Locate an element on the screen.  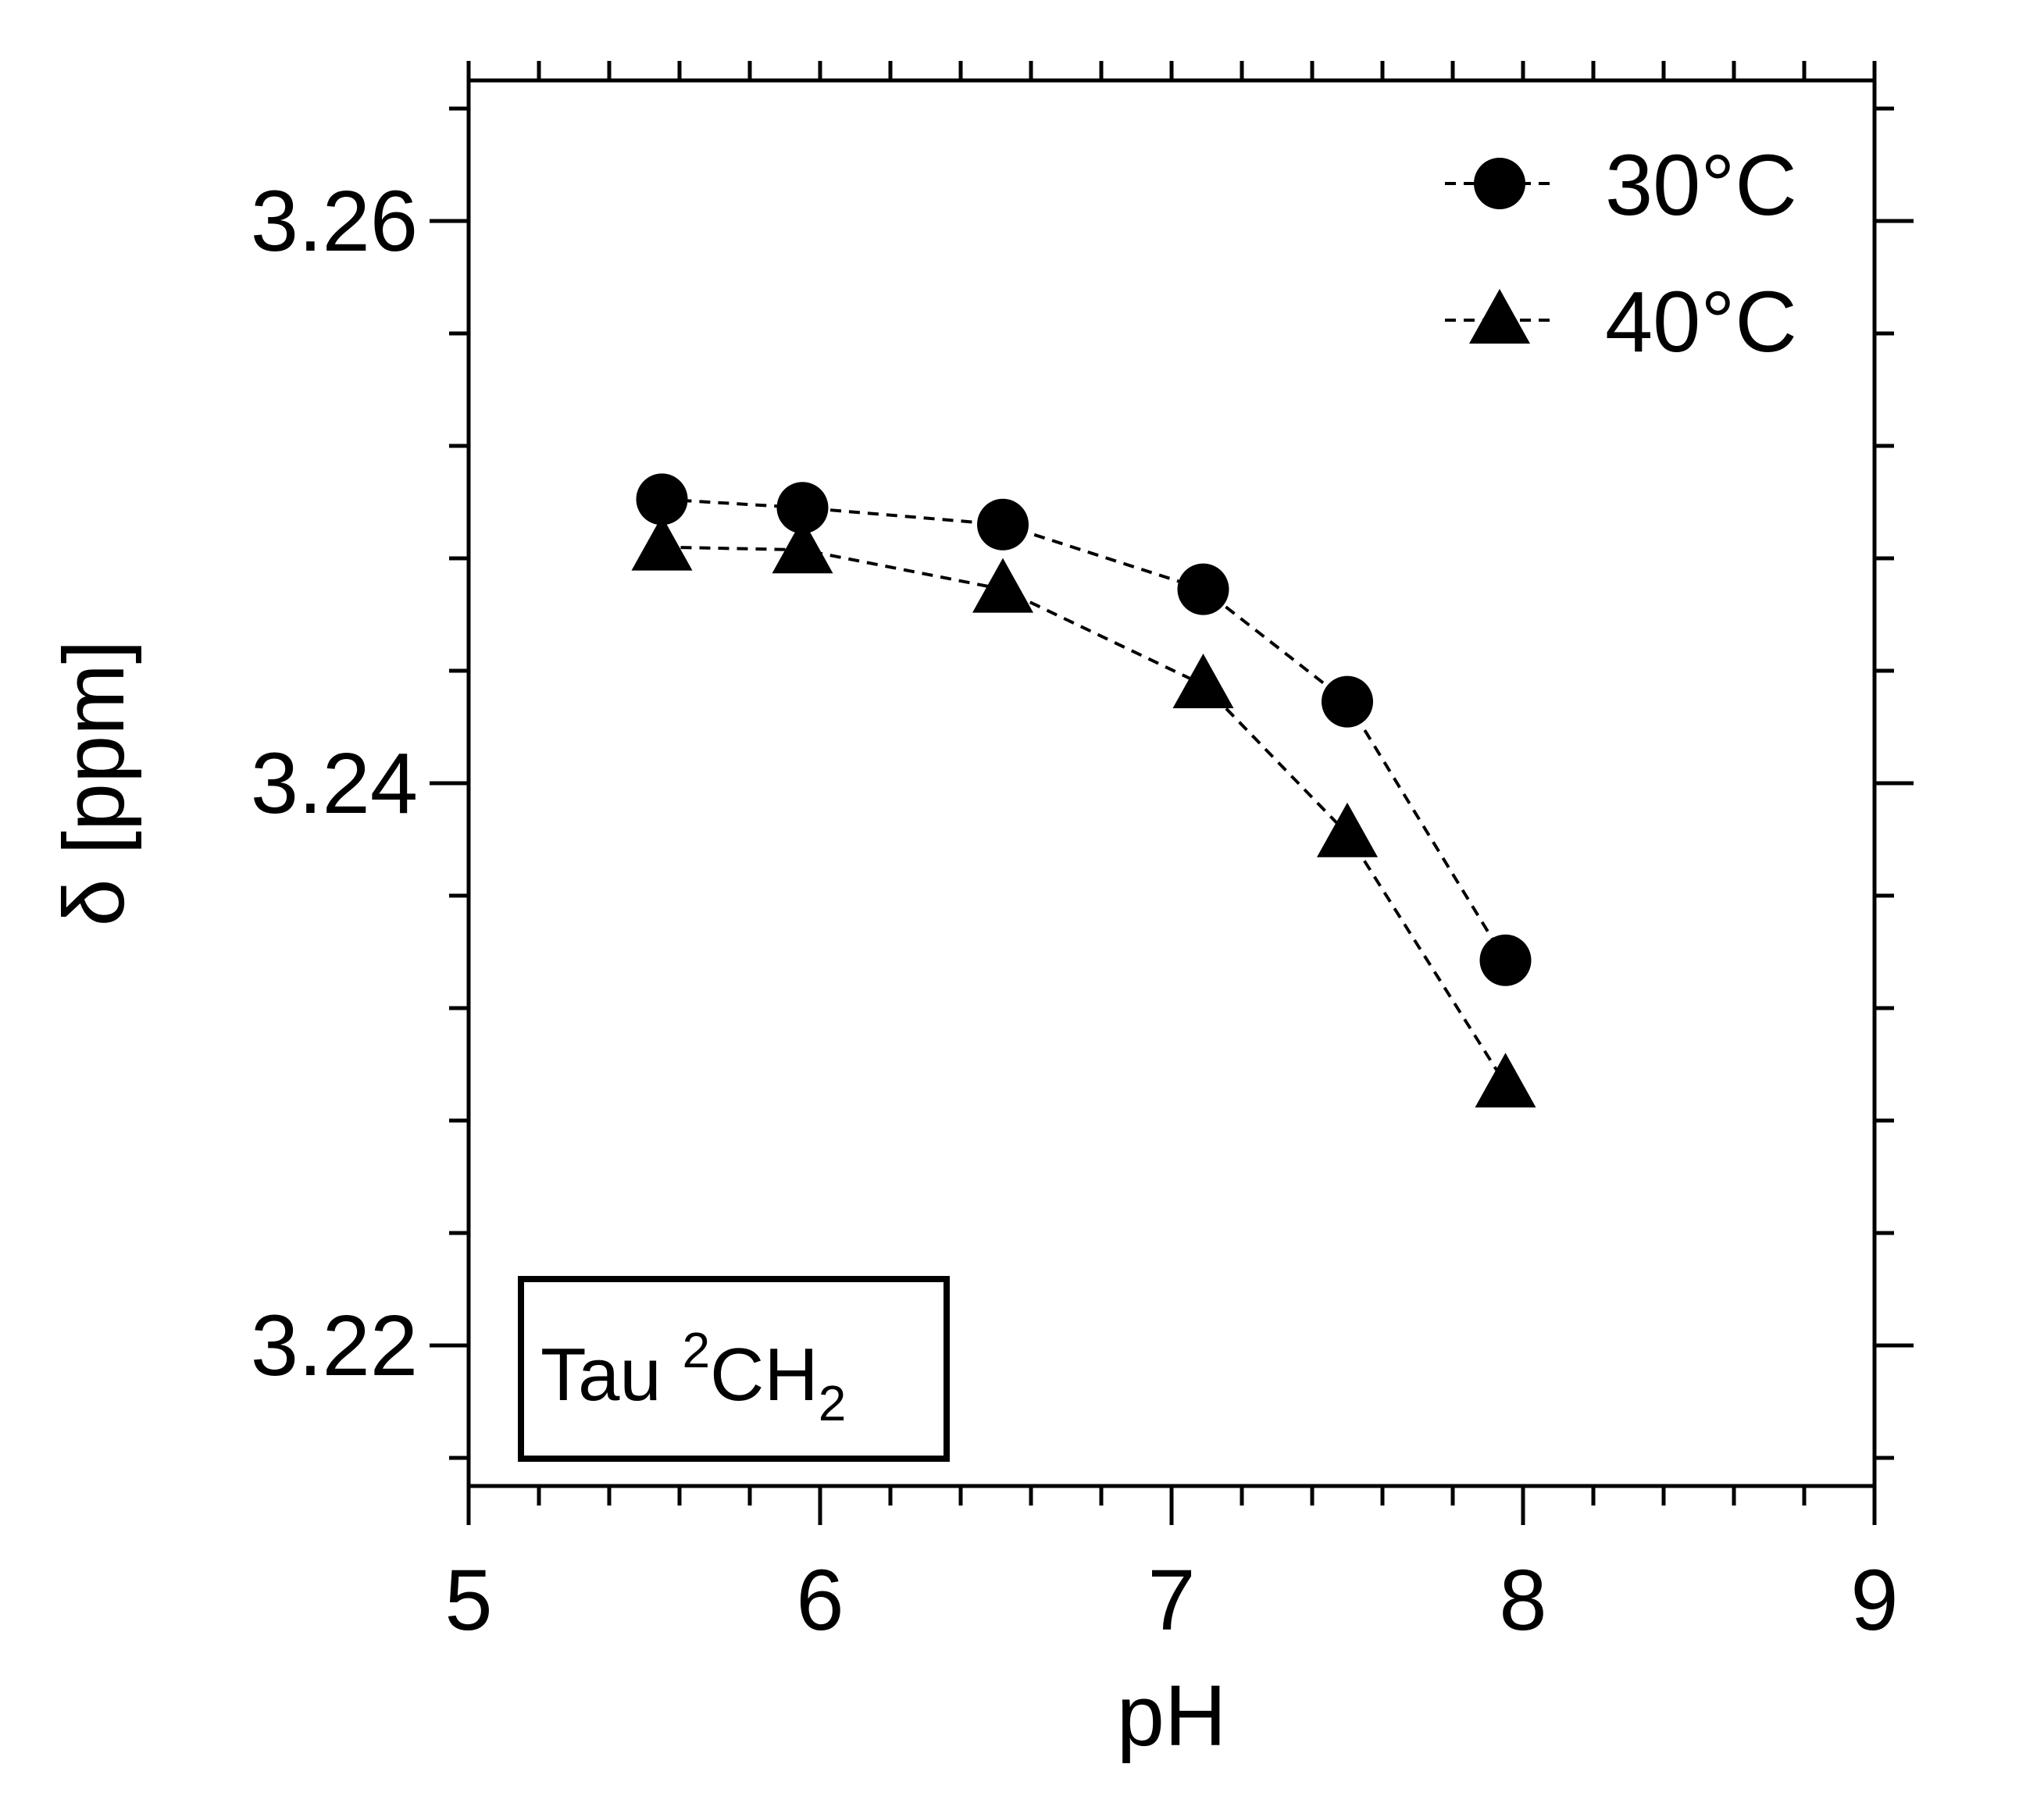
series-lines is located at coordinates (1084, 791).